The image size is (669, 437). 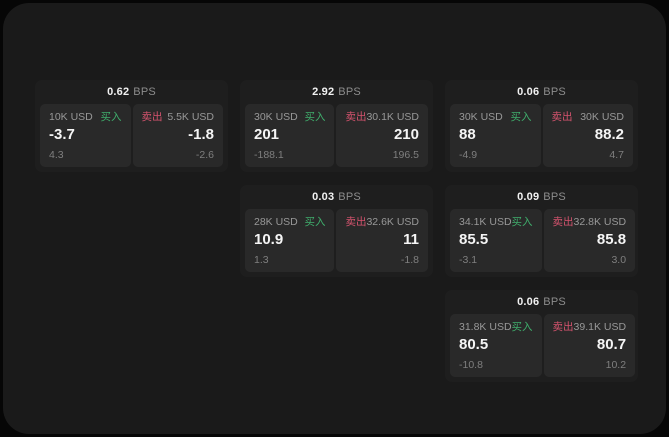 I want to click on buy-delta: -4.9, so click(x=468, y=155).